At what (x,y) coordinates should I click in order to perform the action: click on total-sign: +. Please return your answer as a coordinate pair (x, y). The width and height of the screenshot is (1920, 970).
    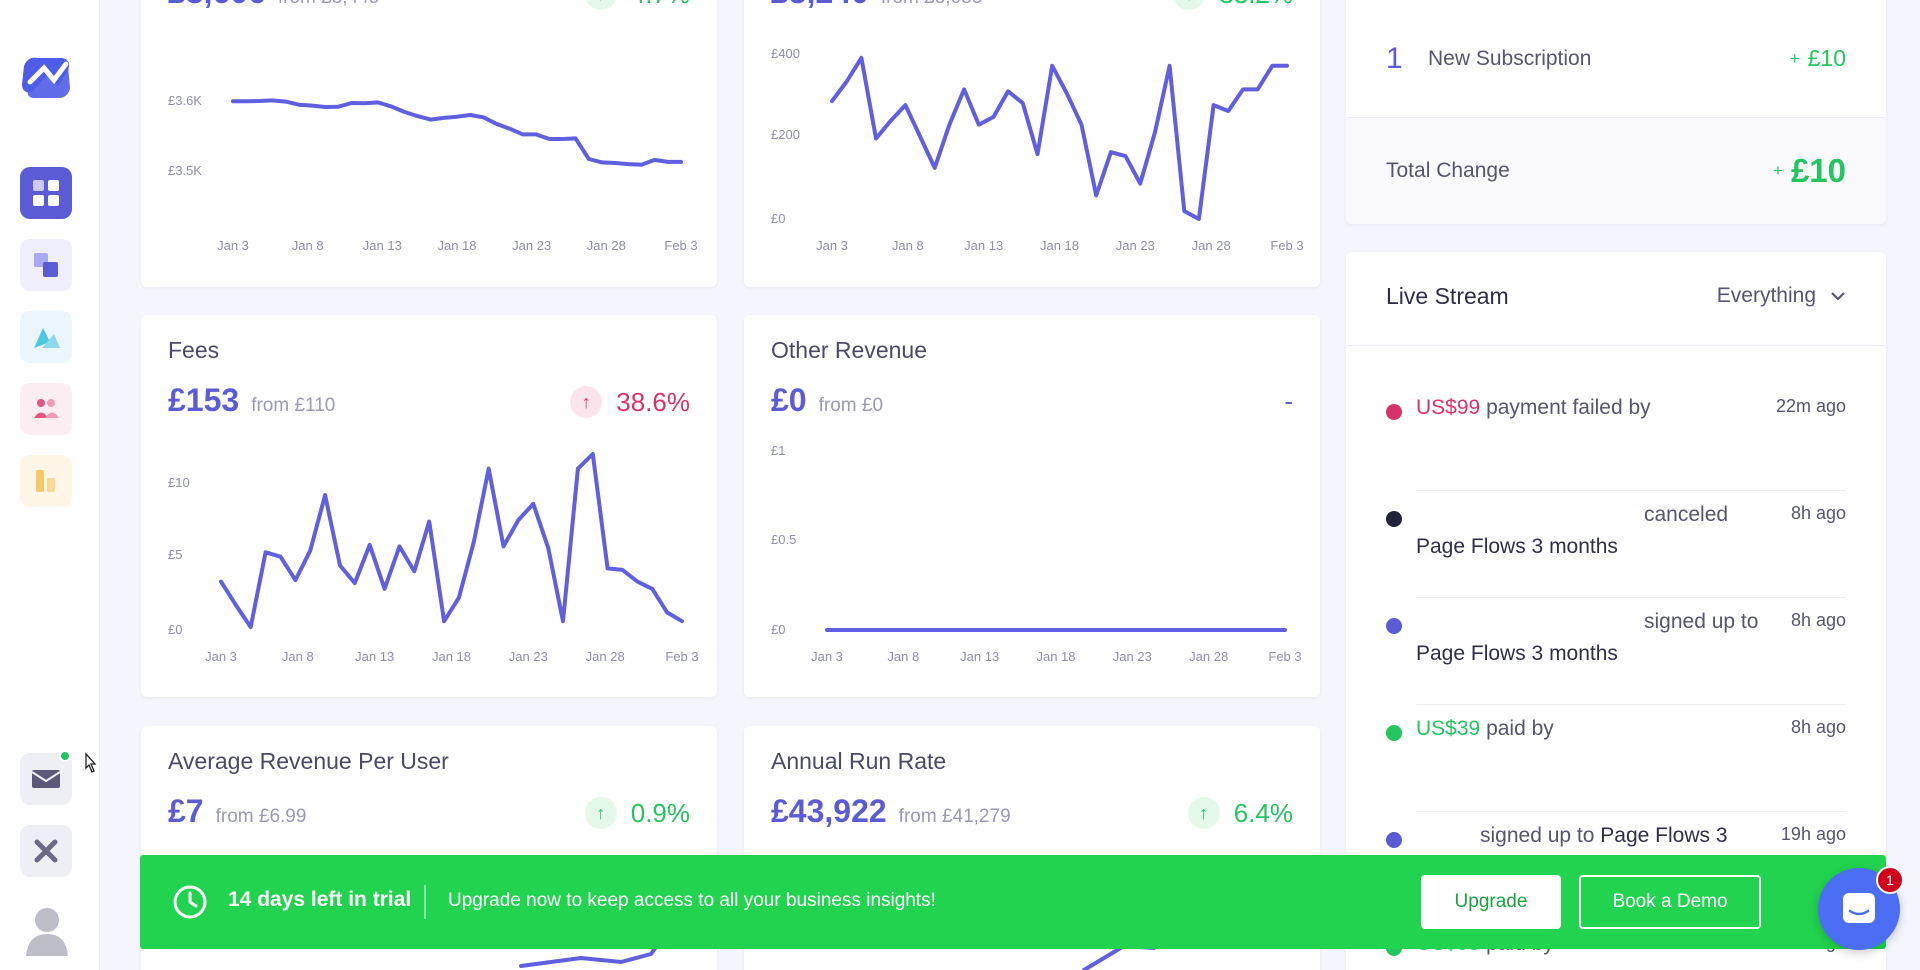
    Looking at the image, I should click on (1778, 170).